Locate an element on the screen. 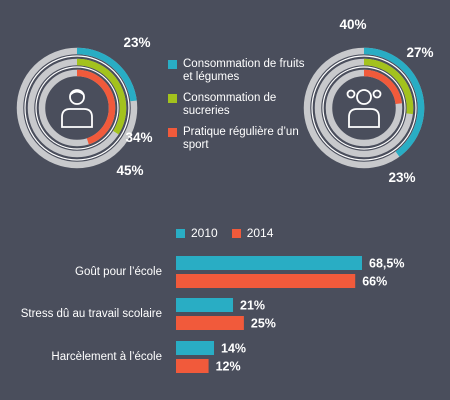 The width and height of the screenshot is (450, 400). bar-legend: 2010 2014 is located at coordinates (231, 233).